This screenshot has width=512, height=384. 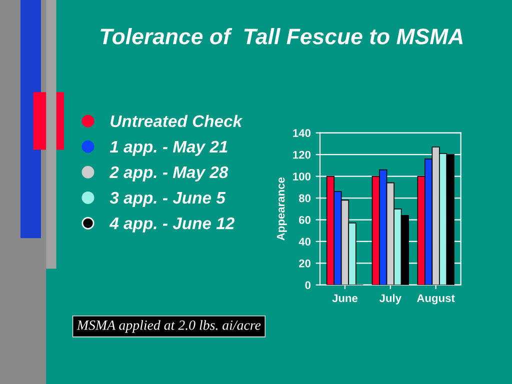 What do you see at coordinates (435, 299) in the screenshot?
I see `x-tick-label: August` at bounding box center [435, 299].